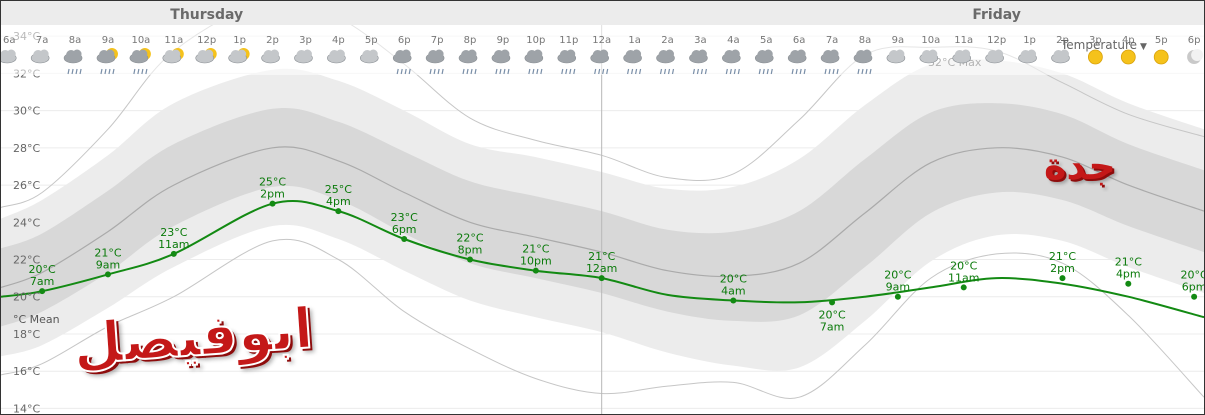  I want to click on y-tick-label: 22°C, so click(26, 260).